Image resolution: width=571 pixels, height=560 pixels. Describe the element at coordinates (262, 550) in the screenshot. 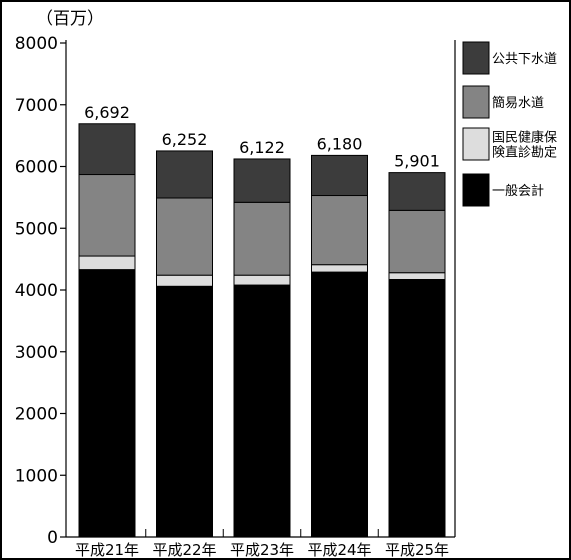

I see `x-tick-label: 平成23年` at that location.